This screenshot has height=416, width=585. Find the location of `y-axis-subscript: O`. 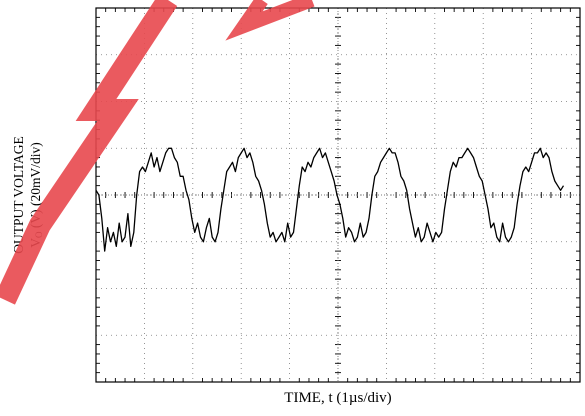

y-axis-subscript: O is located at coordinates (39, 235).